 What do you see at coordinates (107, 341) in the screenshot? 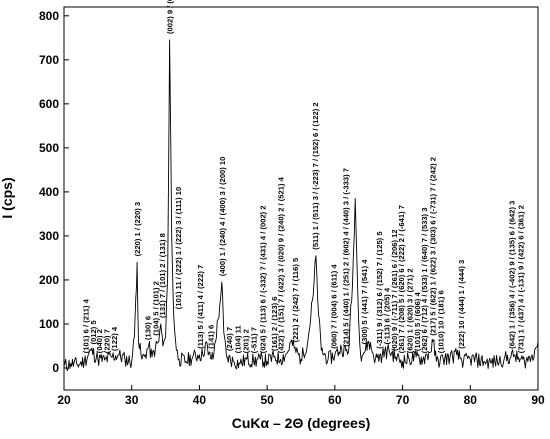
I see `peak-label: (220) 7` at bounding box center [107, 341].